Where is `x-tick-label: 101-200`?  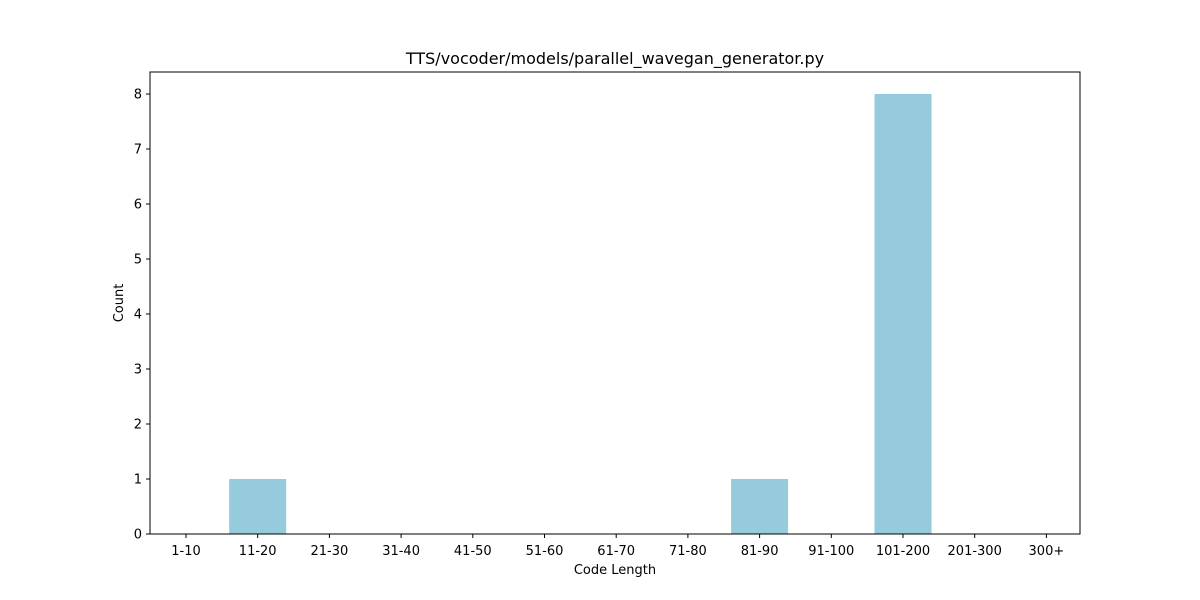 x-tick-label: 101-200 is located at coordinates (903, 551).